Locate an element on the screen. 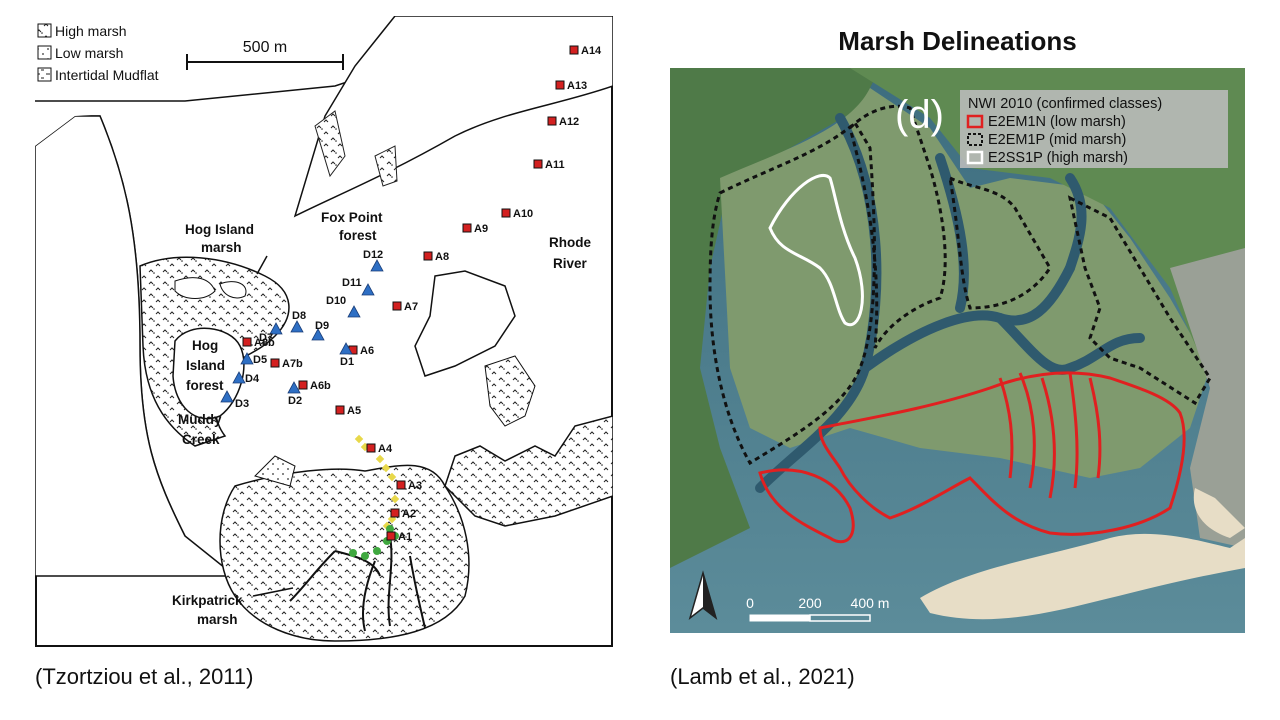 The width and height of the screenshot is (1280, 720). label-fox-point-1: Fox Point is located at coordinates (352, 217).